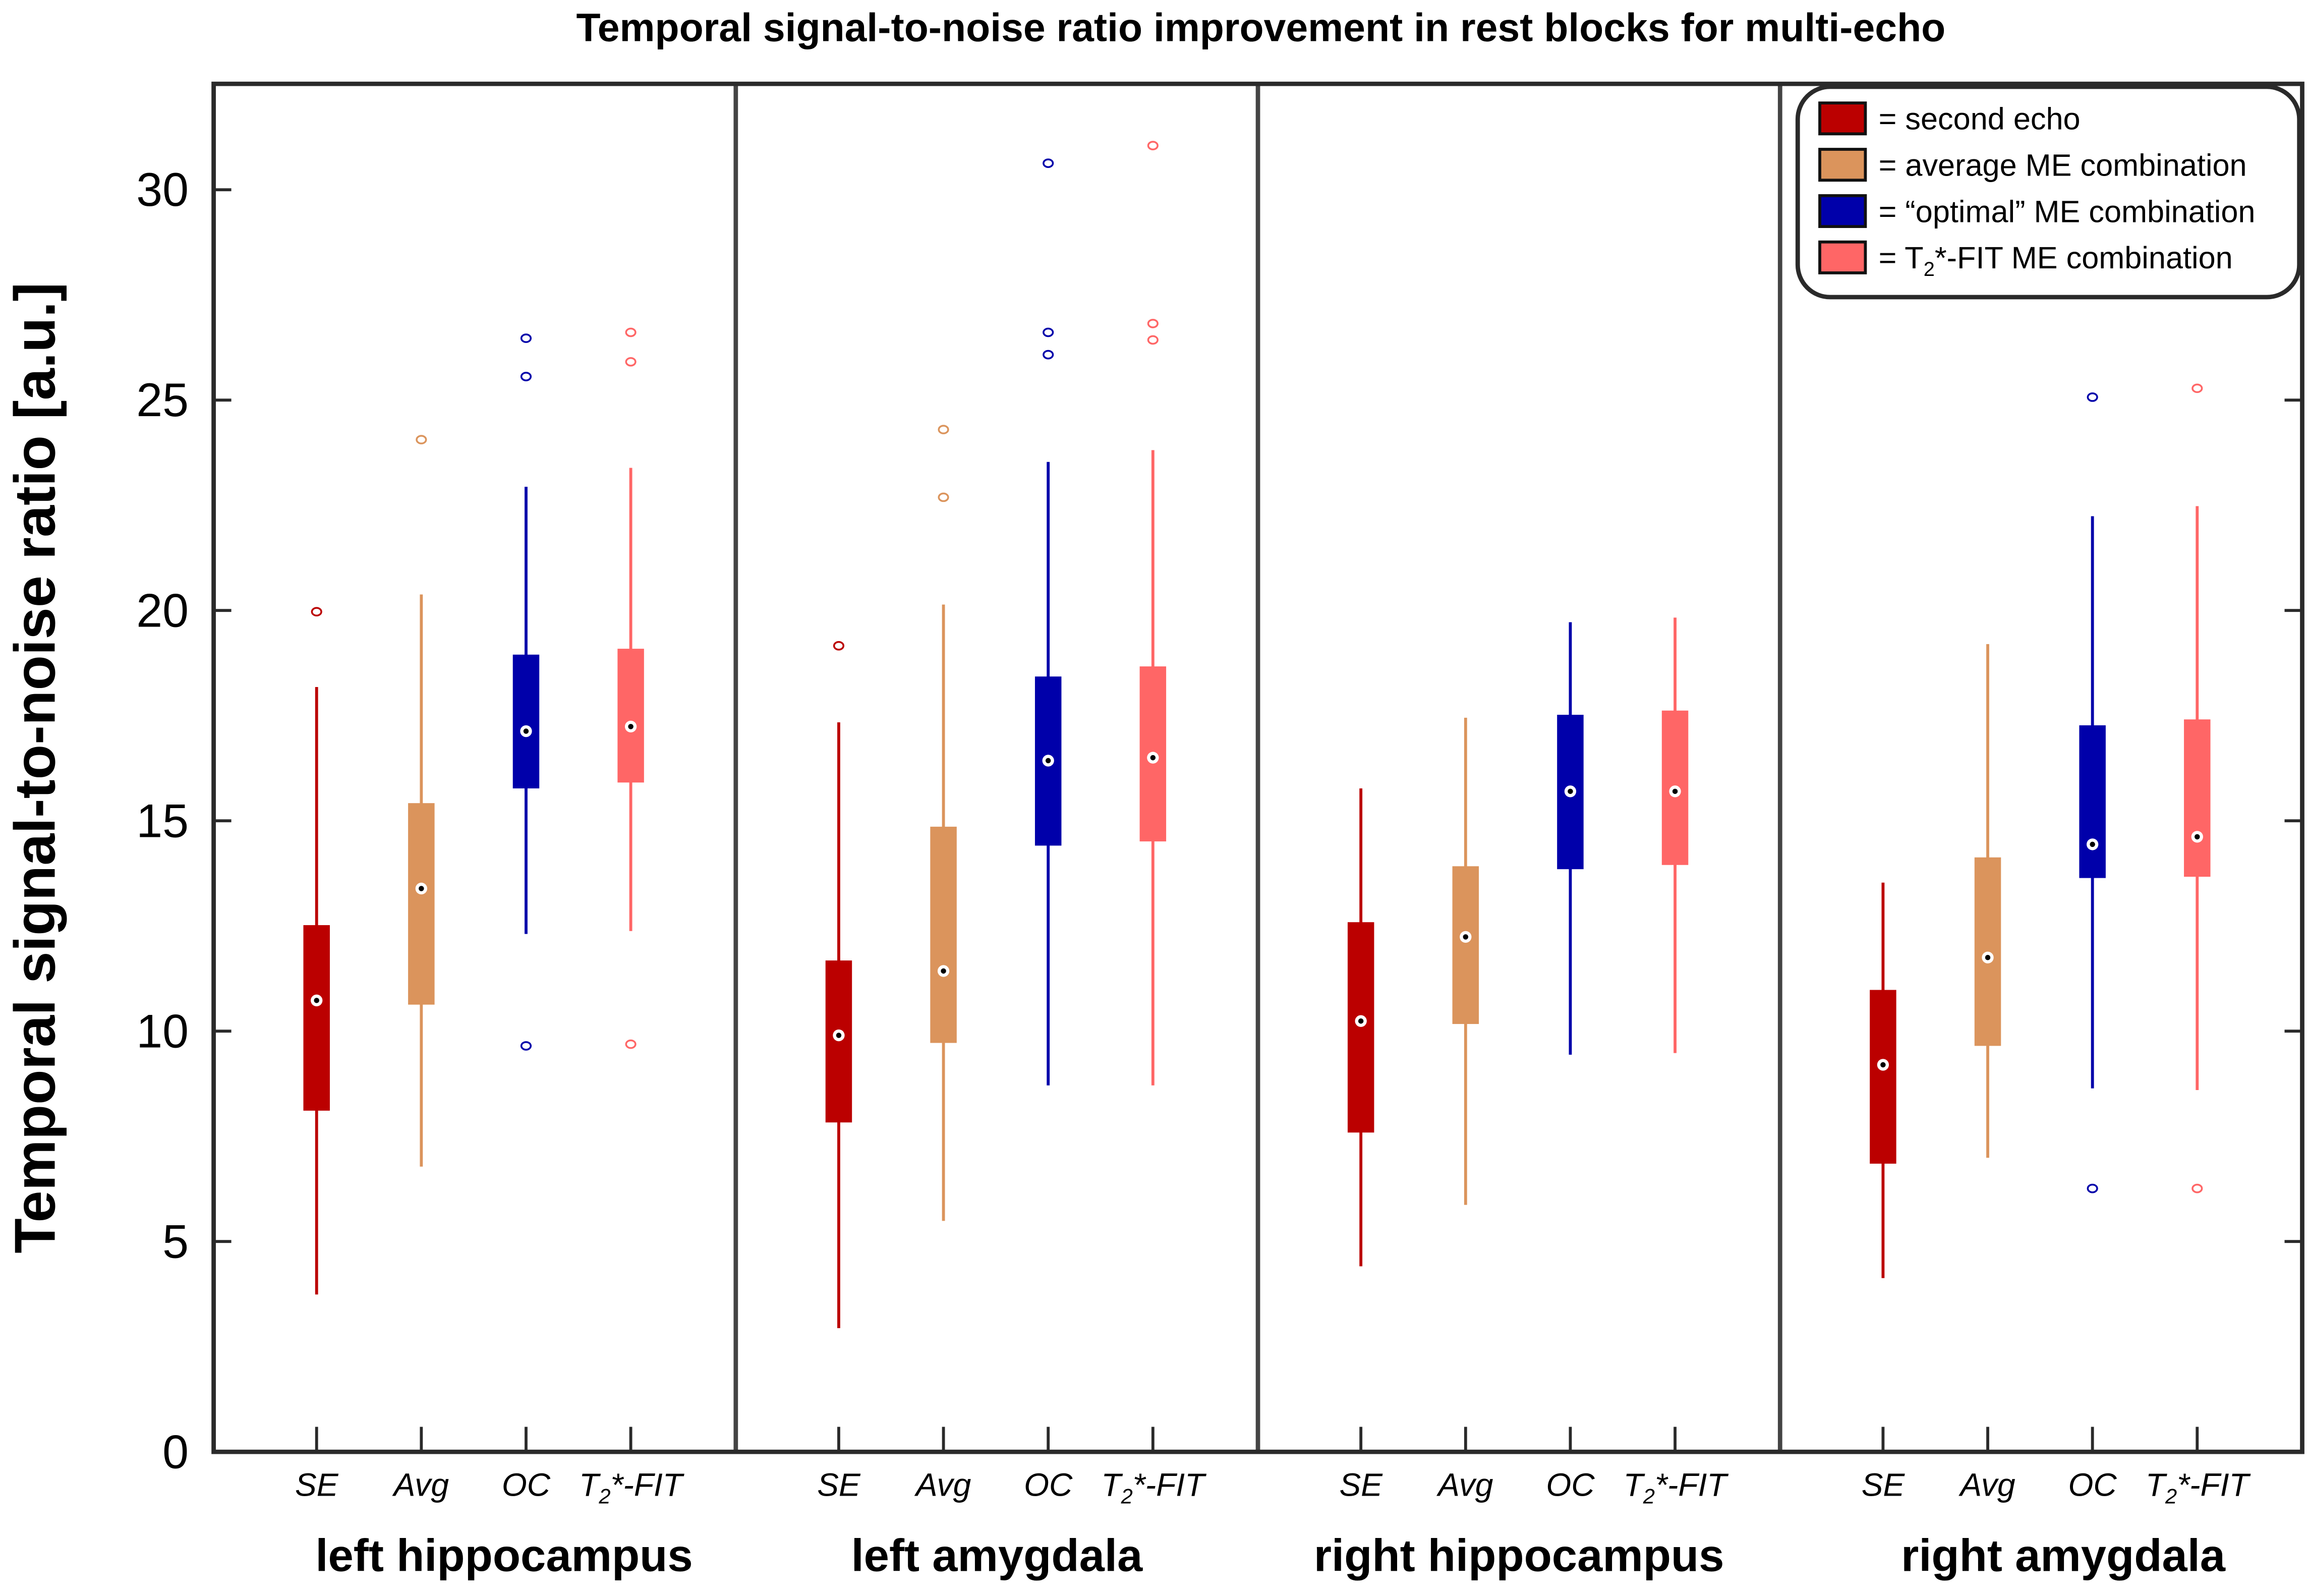 This screenshot has width=2307, height=1596. Describe the element at coordinates (175, 1452) in the screenshot. I see `y-tick-label: 0` at that location.